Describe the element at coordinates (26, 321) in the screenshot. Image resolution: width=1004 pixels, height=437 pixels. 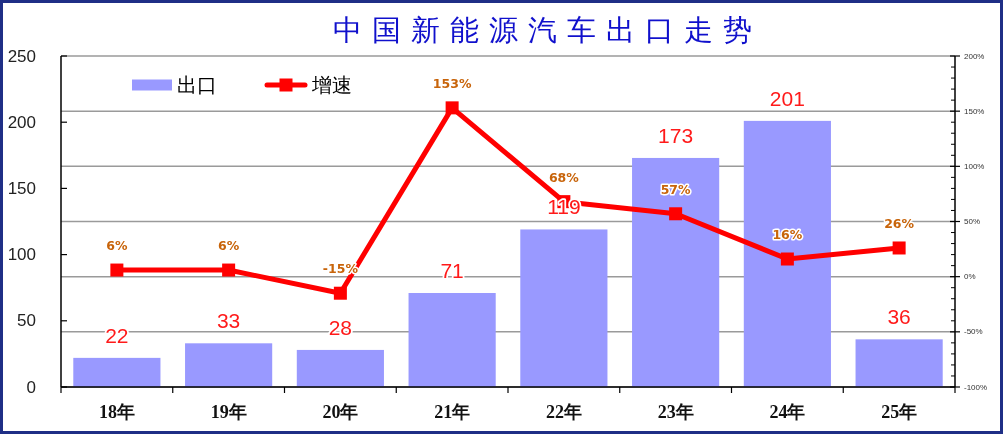
I see `y-tick-label: 50` at that location.